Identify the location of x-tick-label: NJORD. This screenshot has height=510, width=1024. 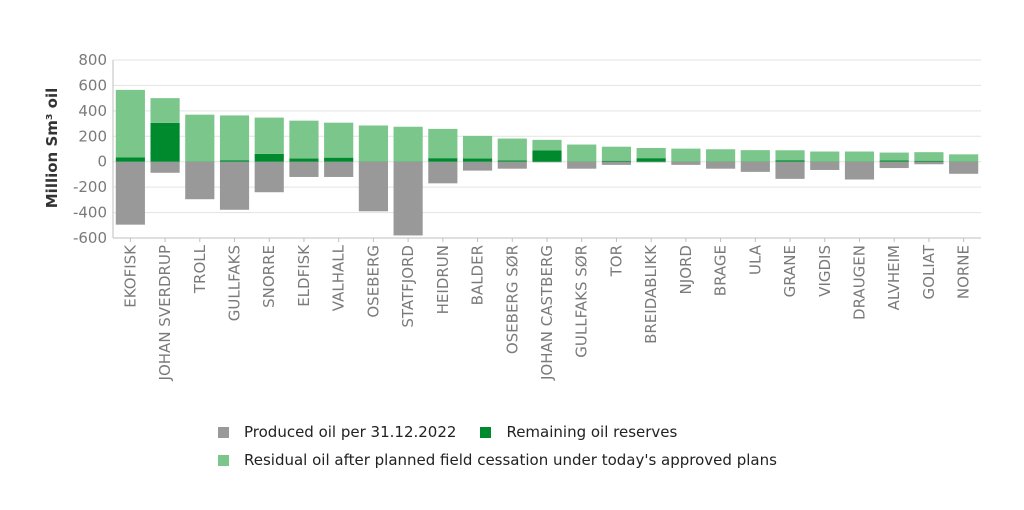
(686, 269).